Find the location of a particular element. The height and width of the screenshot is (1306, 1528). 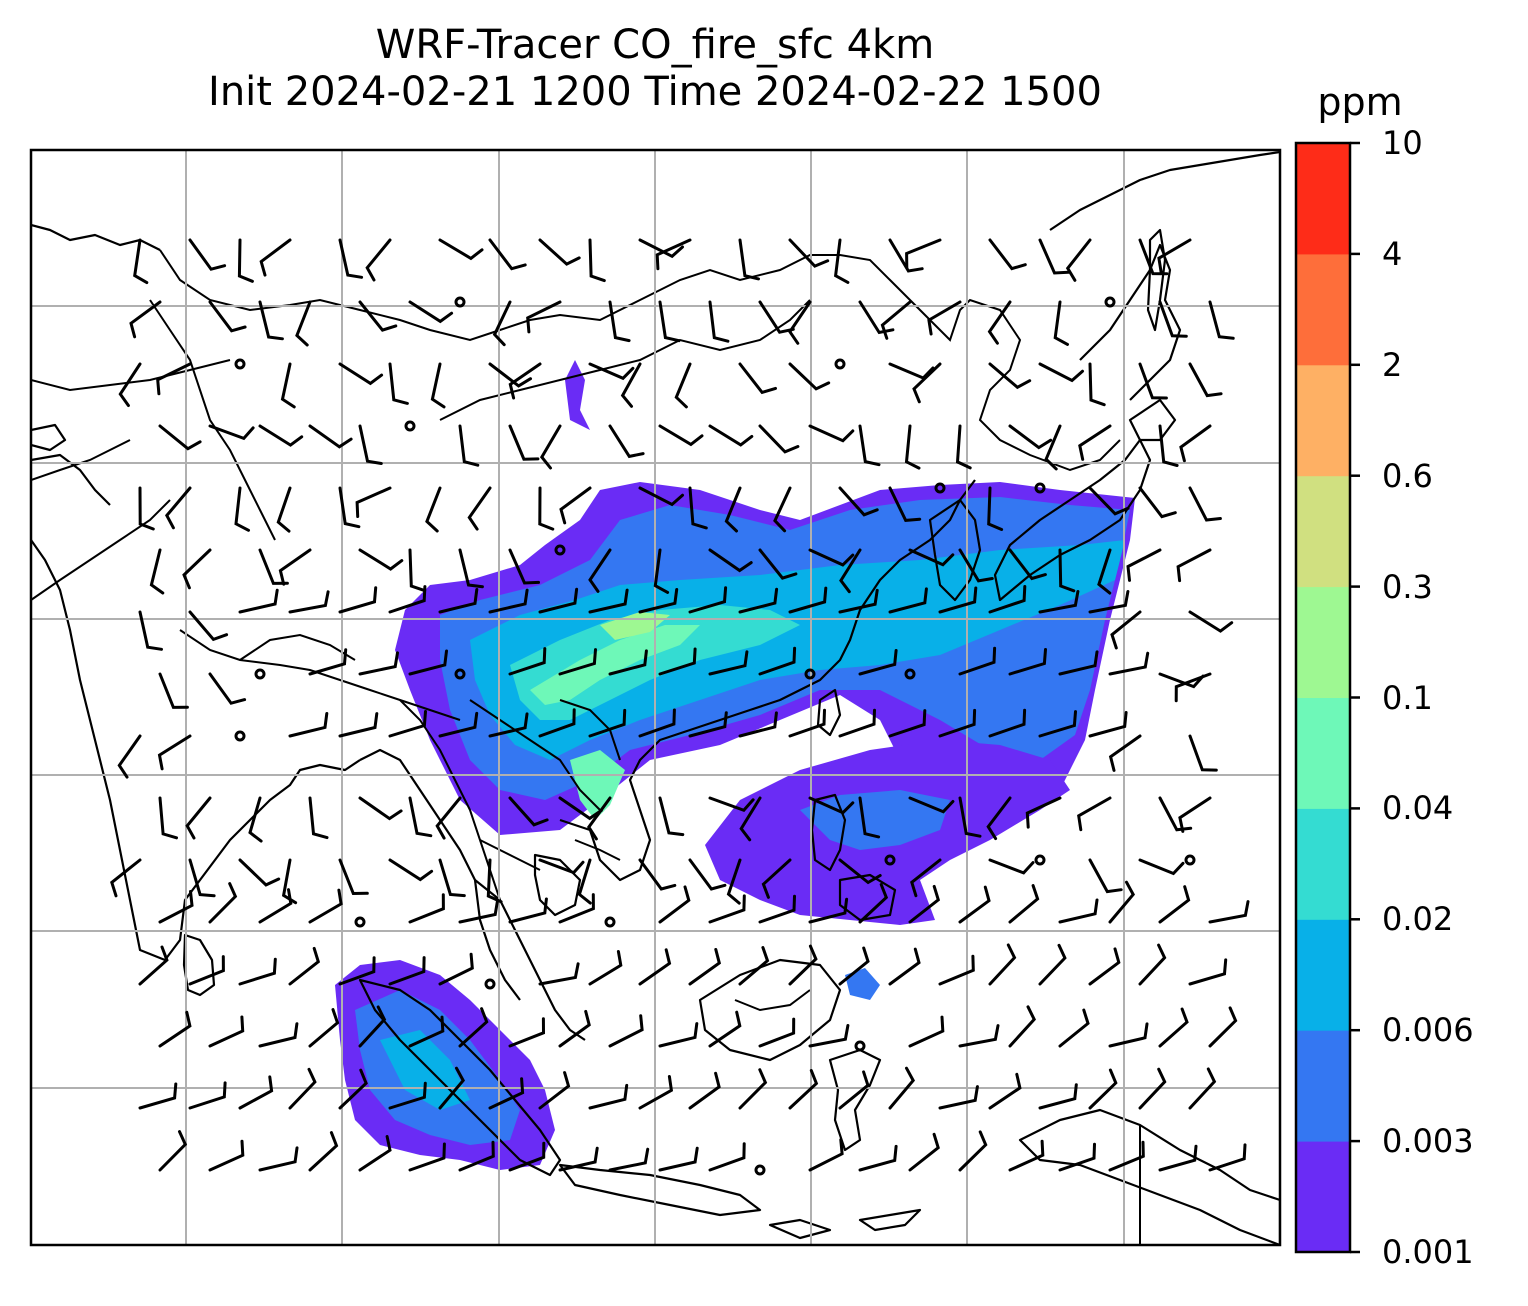

colorbar is located at coordinates (1327, 697).